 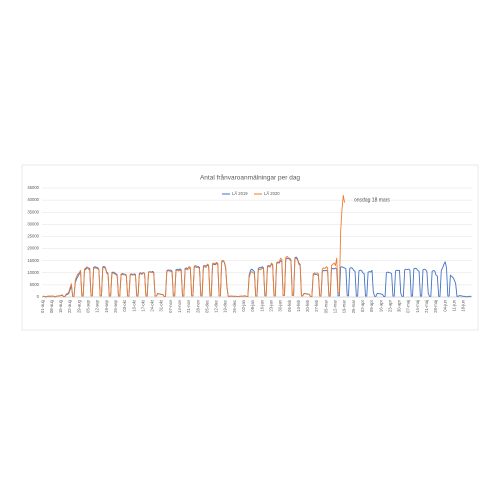 What do you see at coordinates (307, 305) in the screenshot?
I see `x-tick-label: 20-feb` at bounding box center [307, 305].